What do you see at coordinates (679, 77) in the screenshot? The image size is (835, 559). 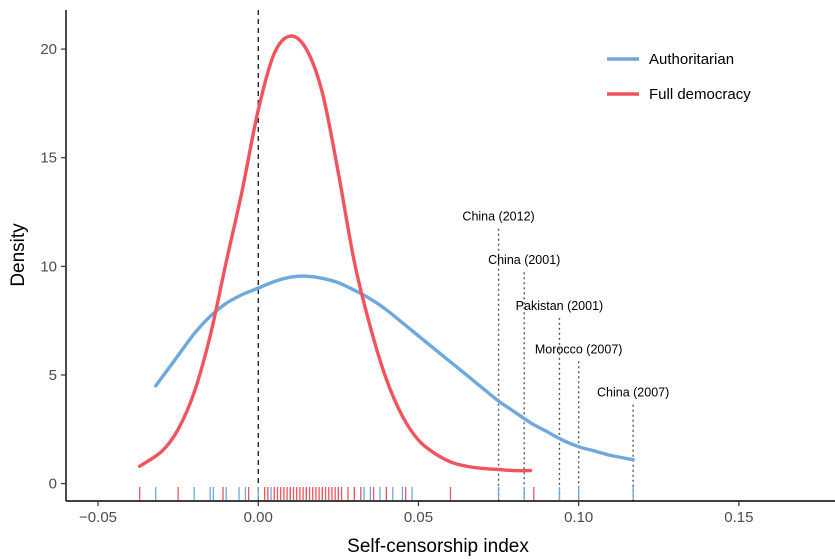 I see `legend: Authoritarian Full democracy` at bounding box center [679, 77].